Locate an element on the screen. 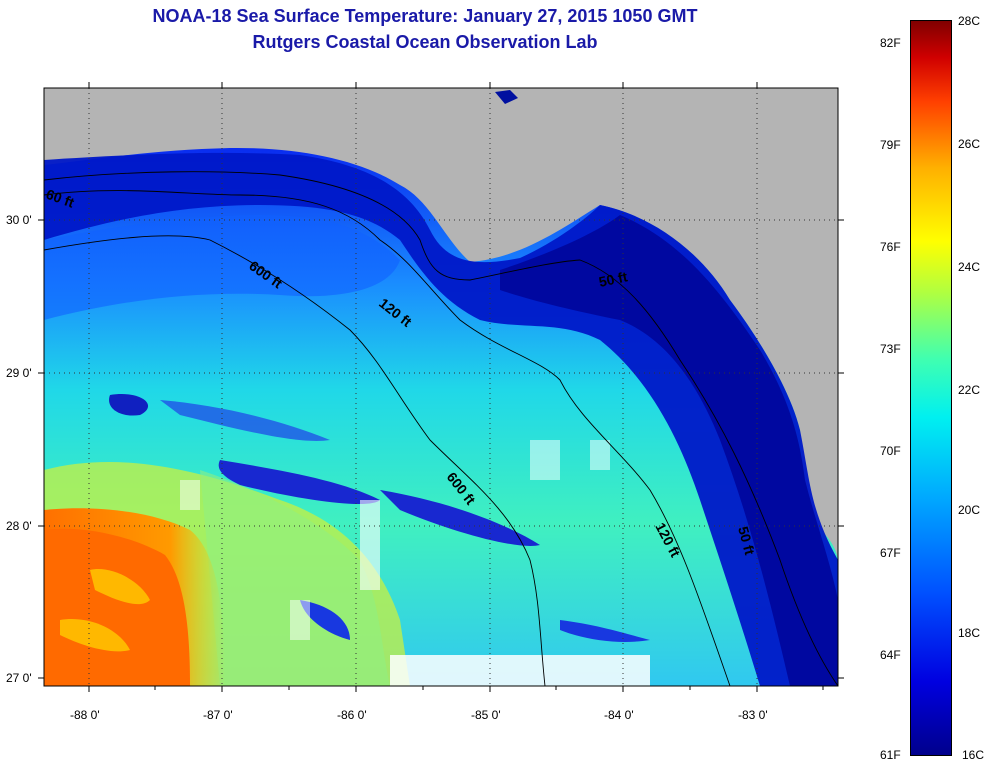 The height and width of the screenshot is (770, 992). lat-label: 28 0' is located at coordinates (19, 526).